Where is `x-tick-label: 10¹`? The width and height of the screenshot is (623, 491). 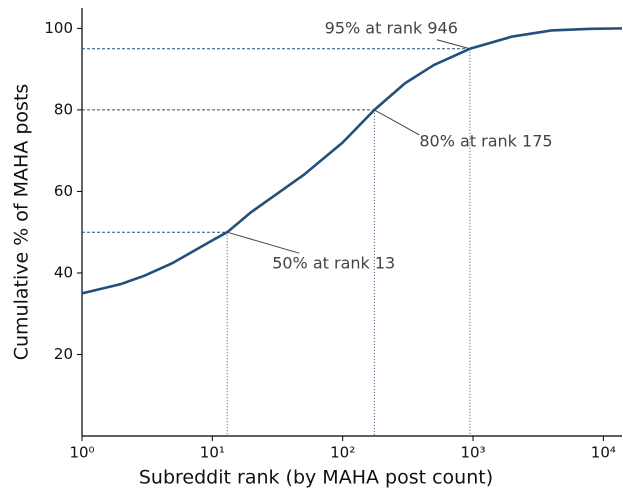
x-tick-label: 10¹ is located at coordinates (212, 453).